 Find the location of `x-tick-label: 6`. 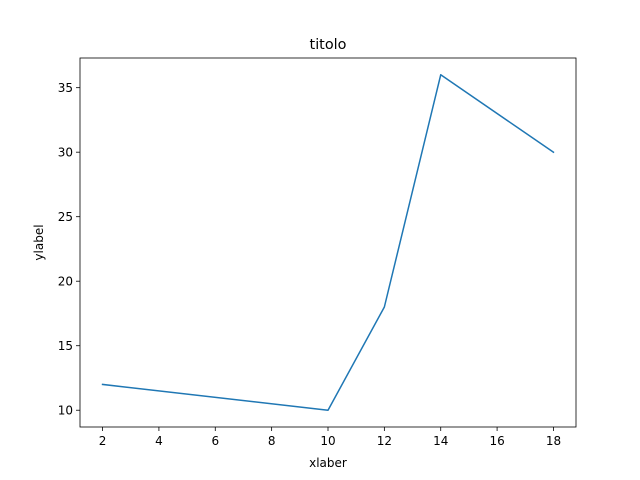

x-tick-label: 6 is located at coordinates (215, 441).